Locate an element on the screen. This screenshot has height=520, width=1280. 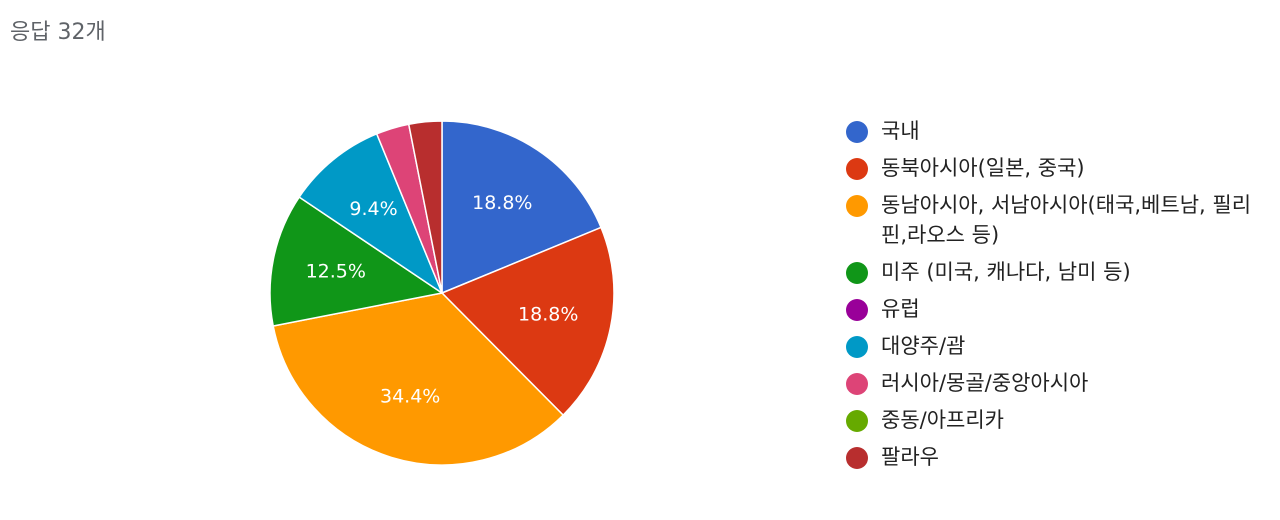
legend-label: 러시아/몽골/중앙아시아 is located at coordinates (985, 383).